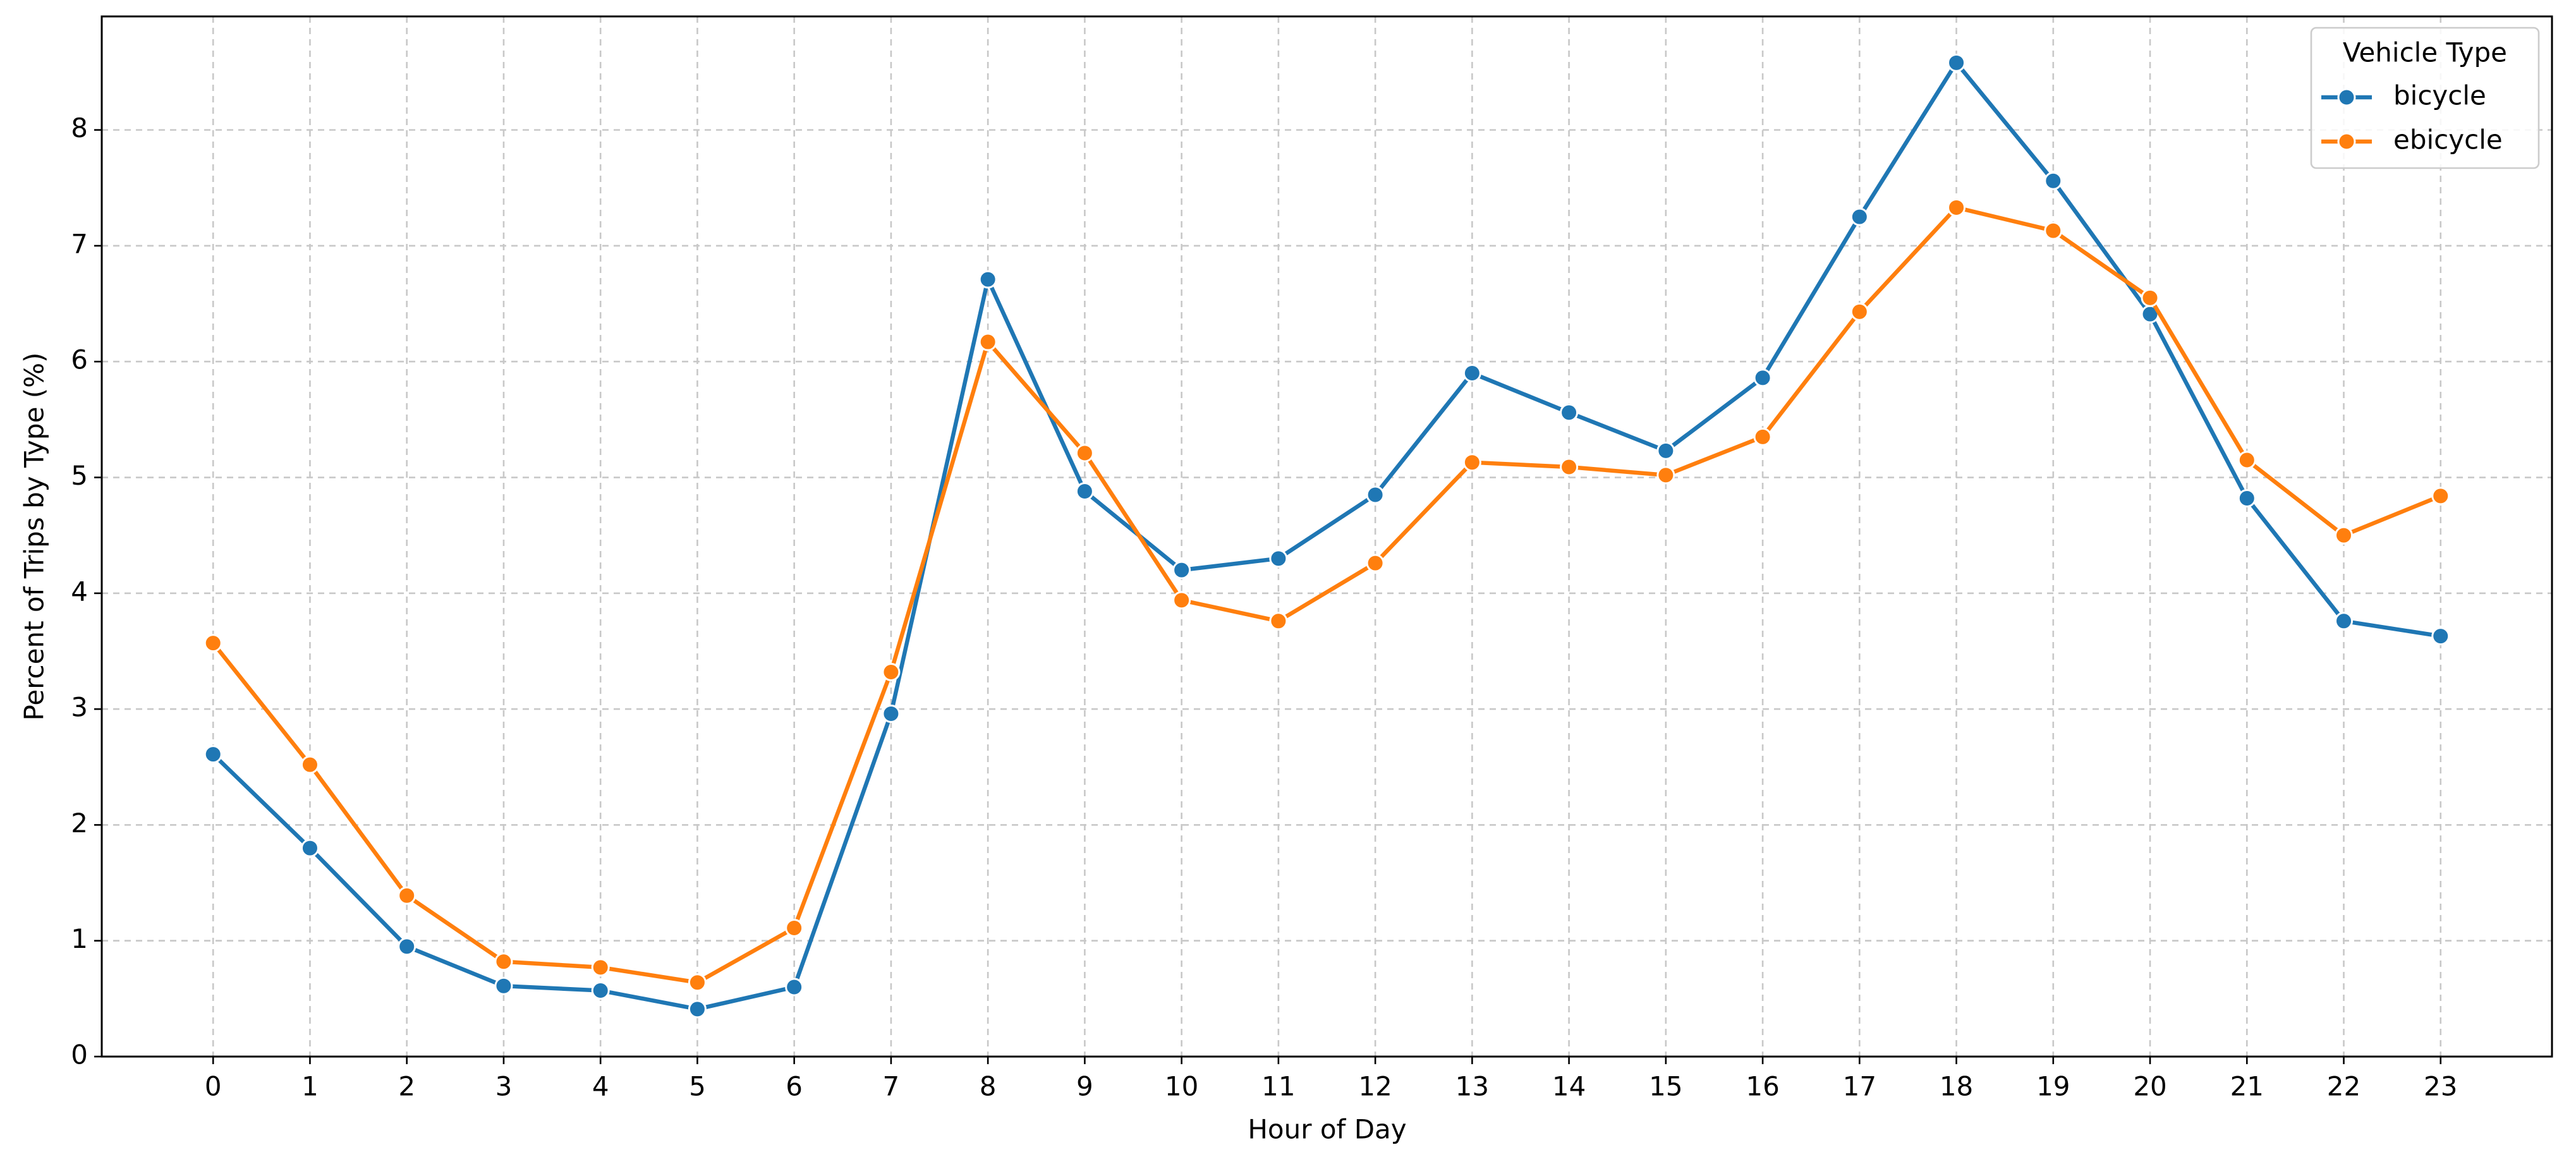 The width and height of the screenshot is (2576, 1164). What do you see at coordinates (1569, 1086) in the screenshot?
I see `x-tick-label: 14` at bounding box center [1569, 1086].